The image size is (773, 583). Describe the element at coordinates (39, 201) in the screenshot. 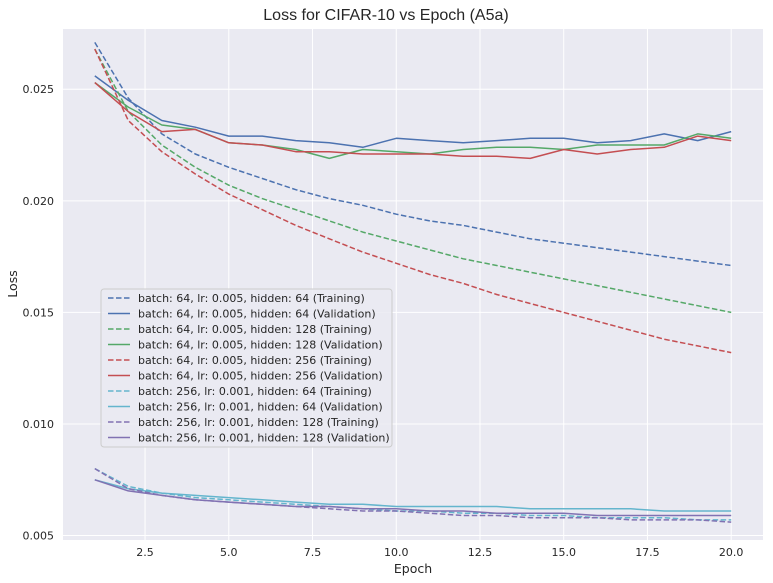

I see `y-tick-label: 0.020` at that location.